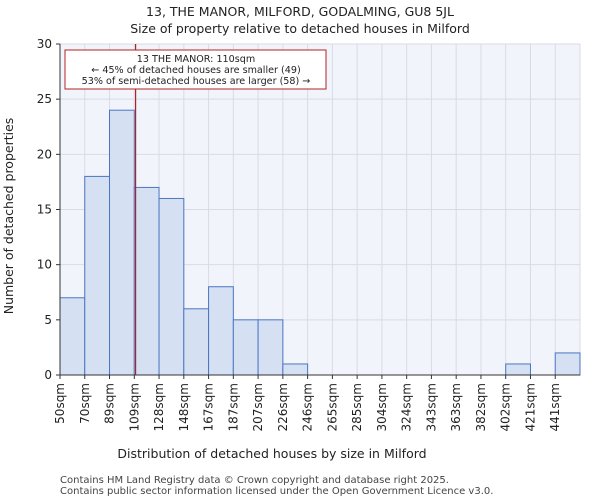 This screenshot has width=600, height=500. What do you see at coordinates (382, 407) in the screenshot?
I see `x-tick-label: 304sqm` at bounding box center [382, 407].